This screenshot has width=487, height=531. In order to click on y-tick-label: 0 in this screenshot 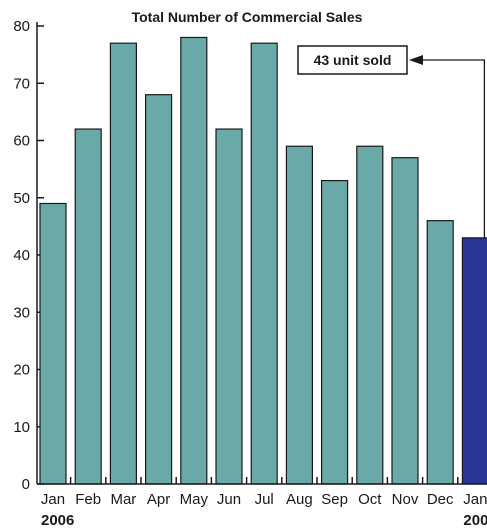, I will do `click(26, 484)`.